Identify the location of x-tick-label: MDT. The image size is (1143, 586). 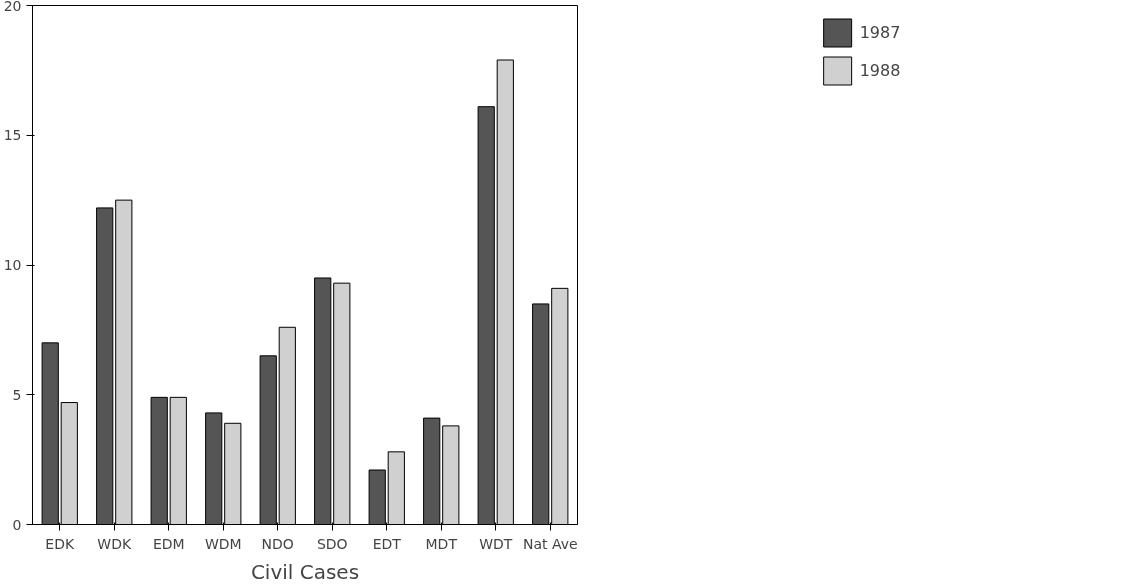
(441, 543).